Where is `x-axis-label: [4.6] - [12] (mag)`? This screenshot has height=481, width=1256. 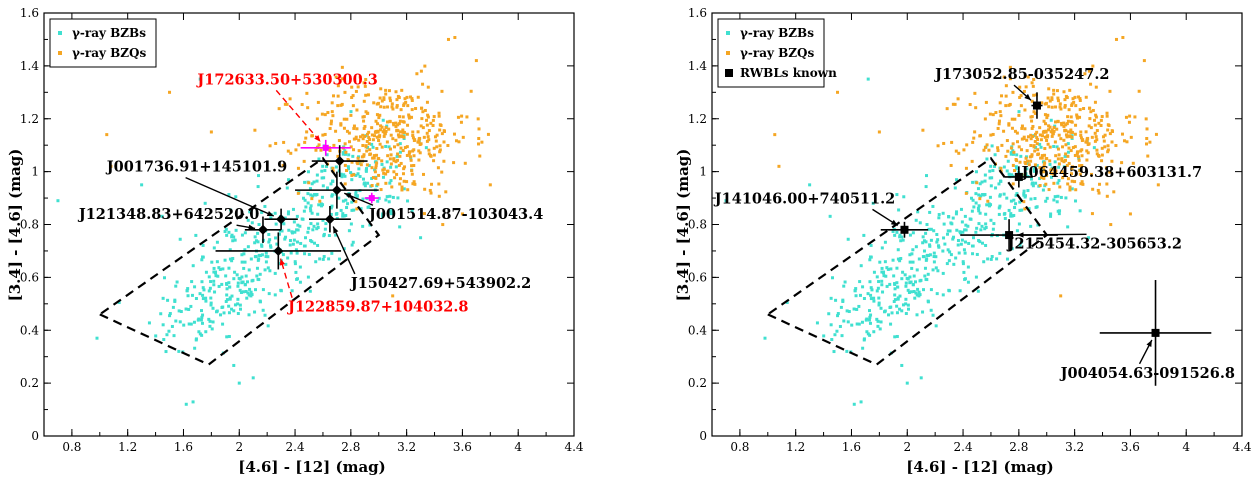
x-axis-label: [4.6] - [12] (mag) is located at coordinates (312, 467).